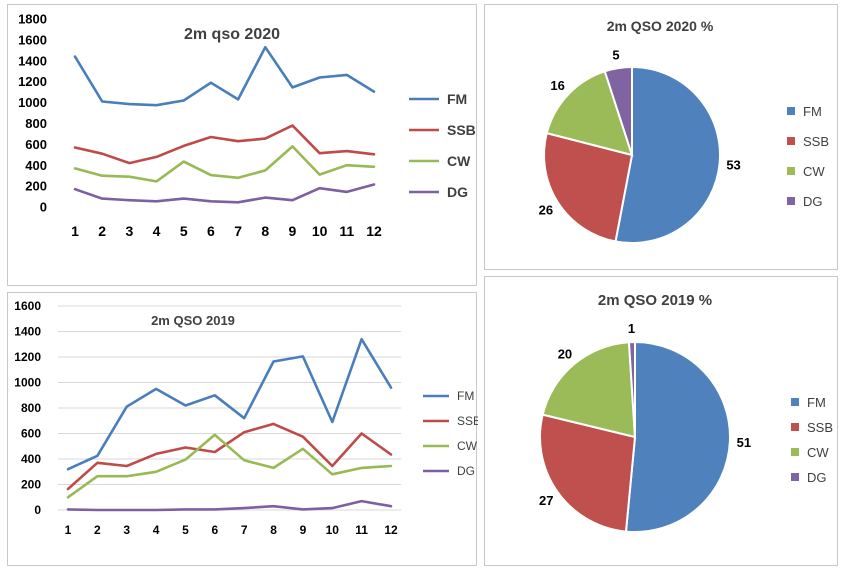 This screenshot has height=570, width=844. I want to click on chart-2019-pie-svg: 51 27 20 1 2m QSO 2019 % FM SSB CW DG, so click(686, 412).